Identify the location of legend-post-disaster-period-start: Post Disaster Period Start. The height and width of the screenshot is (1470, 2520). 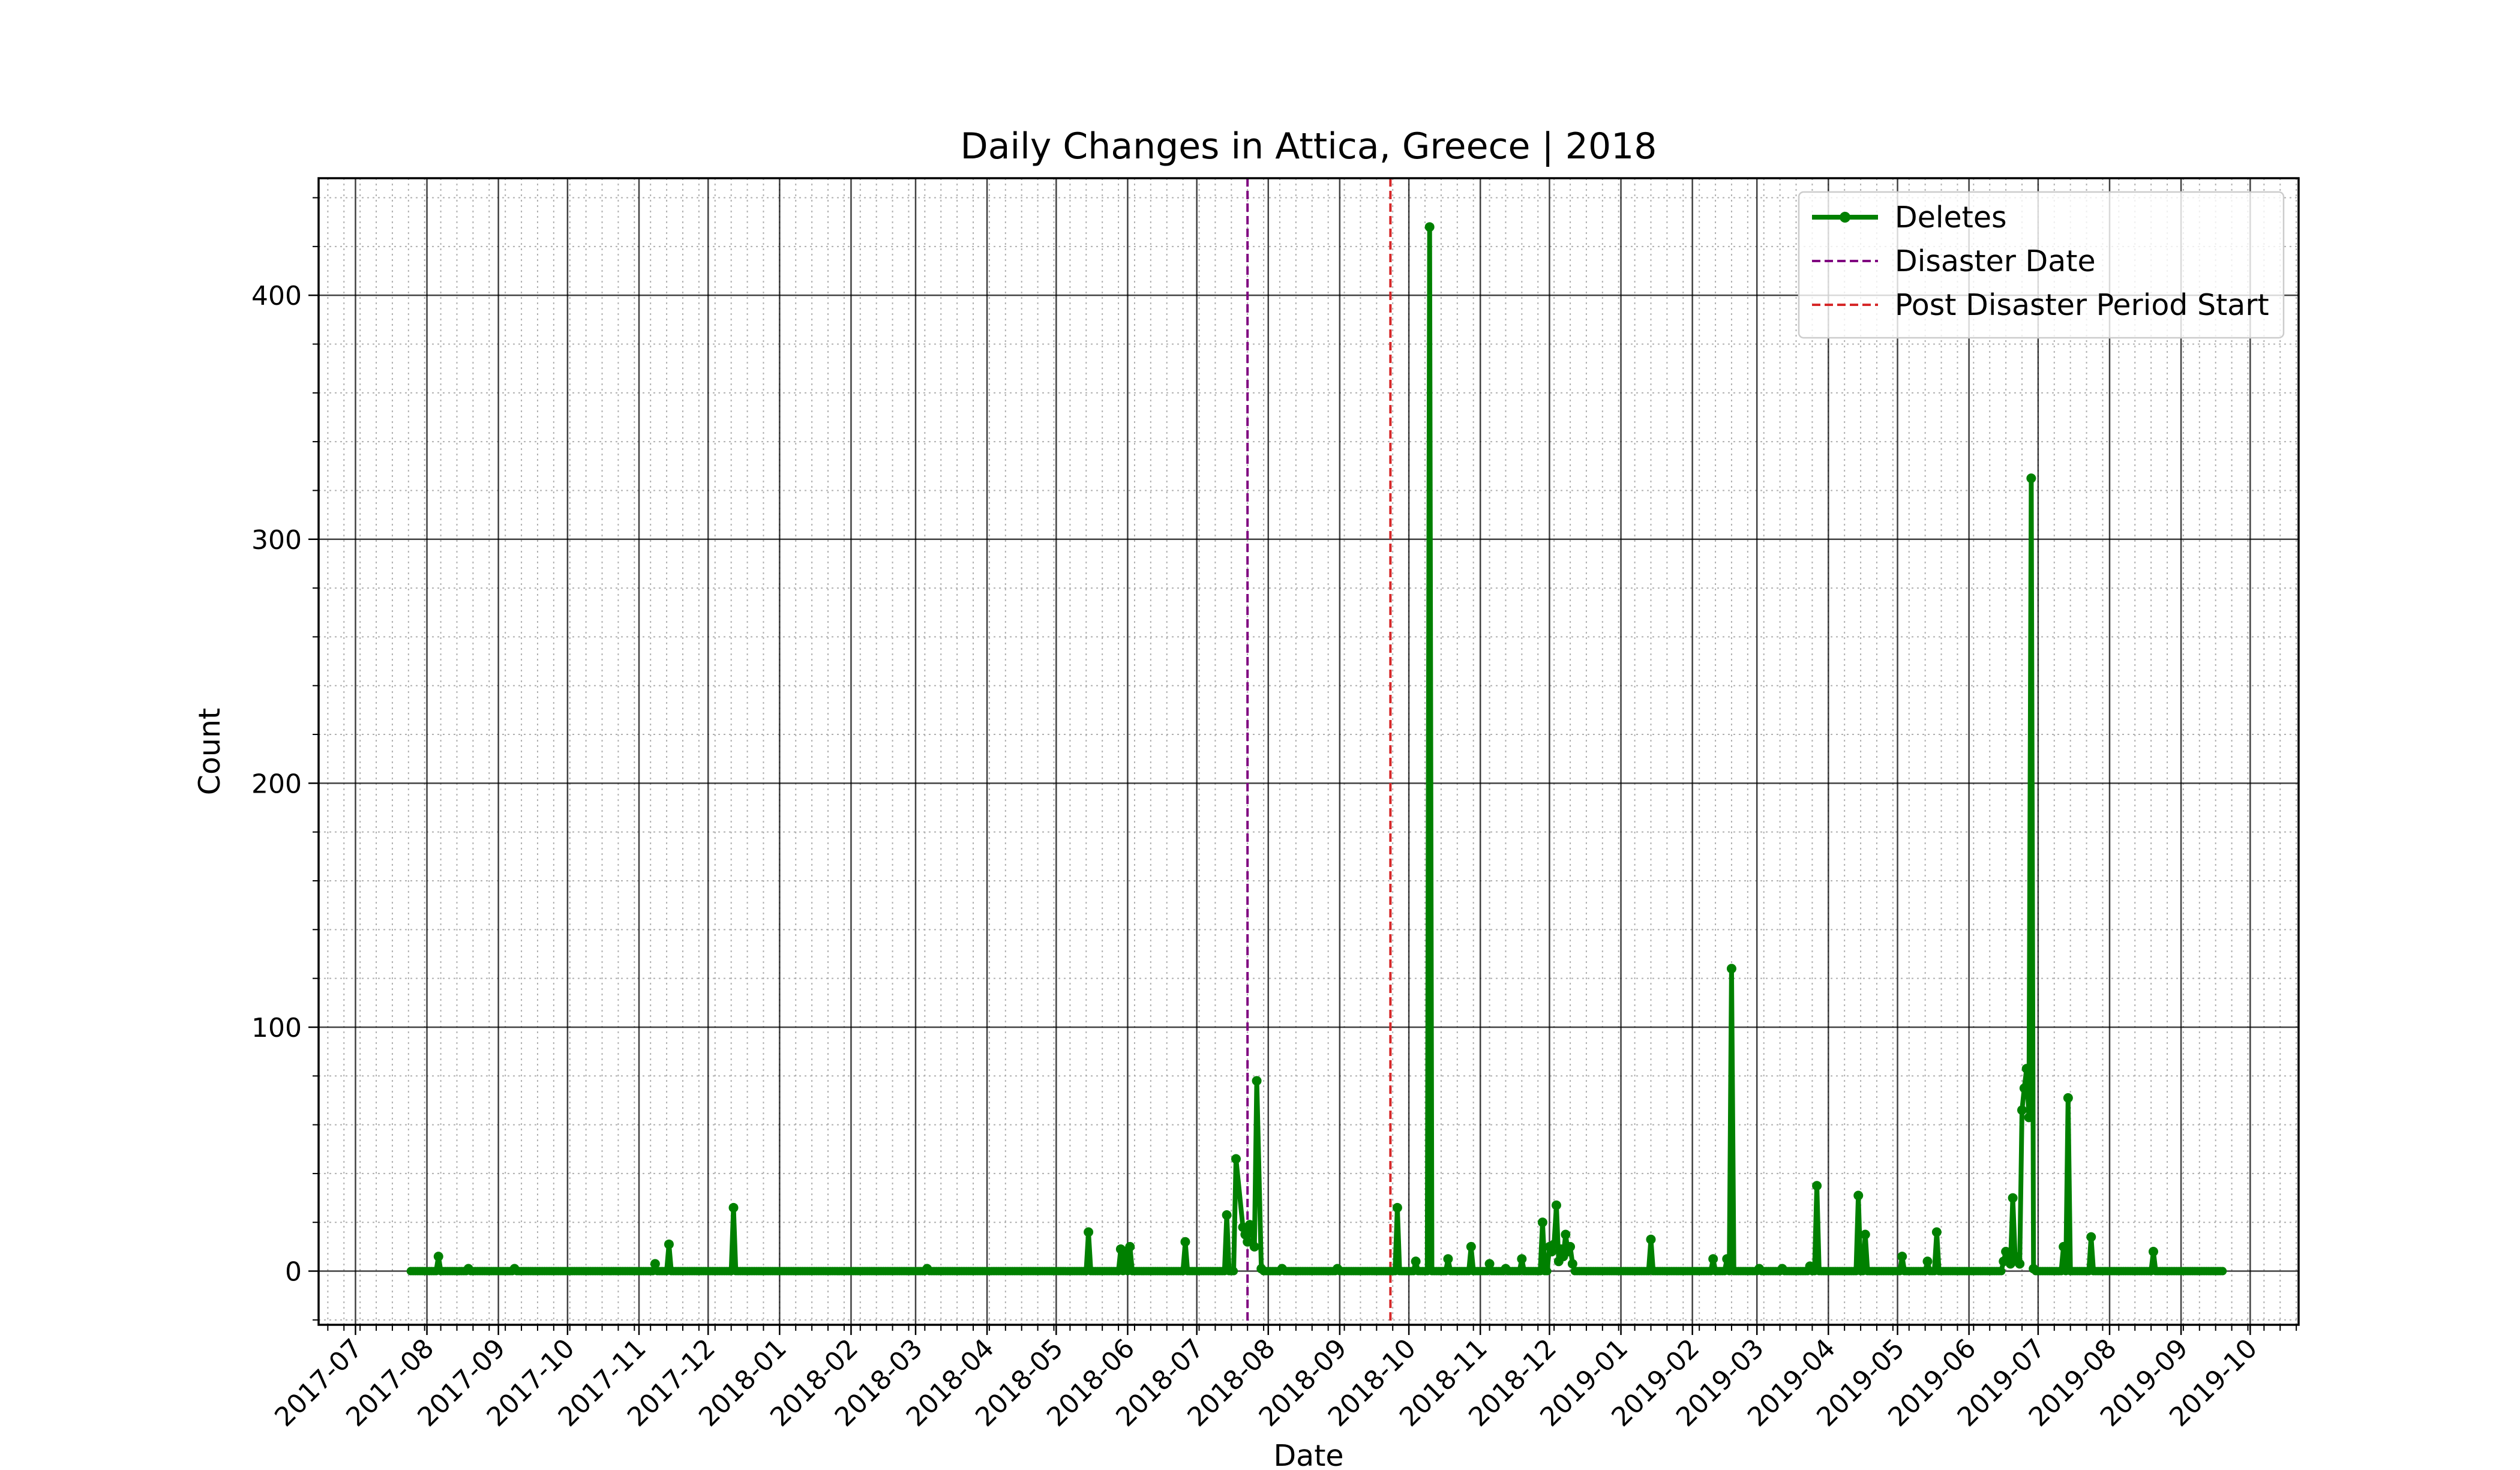
(2040, 305).